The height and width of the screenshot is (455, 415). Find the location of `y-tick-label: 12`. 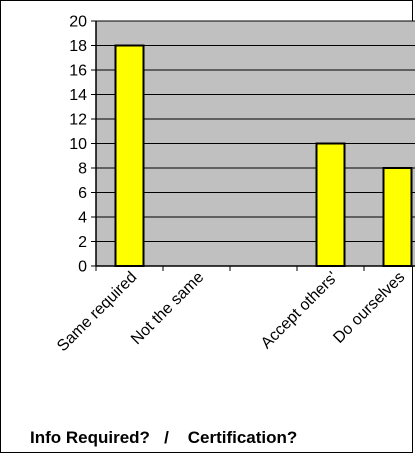

y-tick-label: 12 is located at coordinates (78, 120).